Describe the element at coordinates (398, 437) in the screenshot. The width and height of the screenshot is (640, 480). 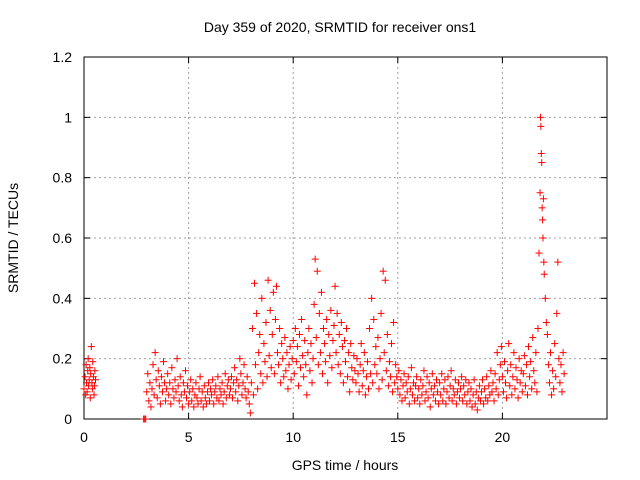
I see `x-tick-label: 15` at that location.